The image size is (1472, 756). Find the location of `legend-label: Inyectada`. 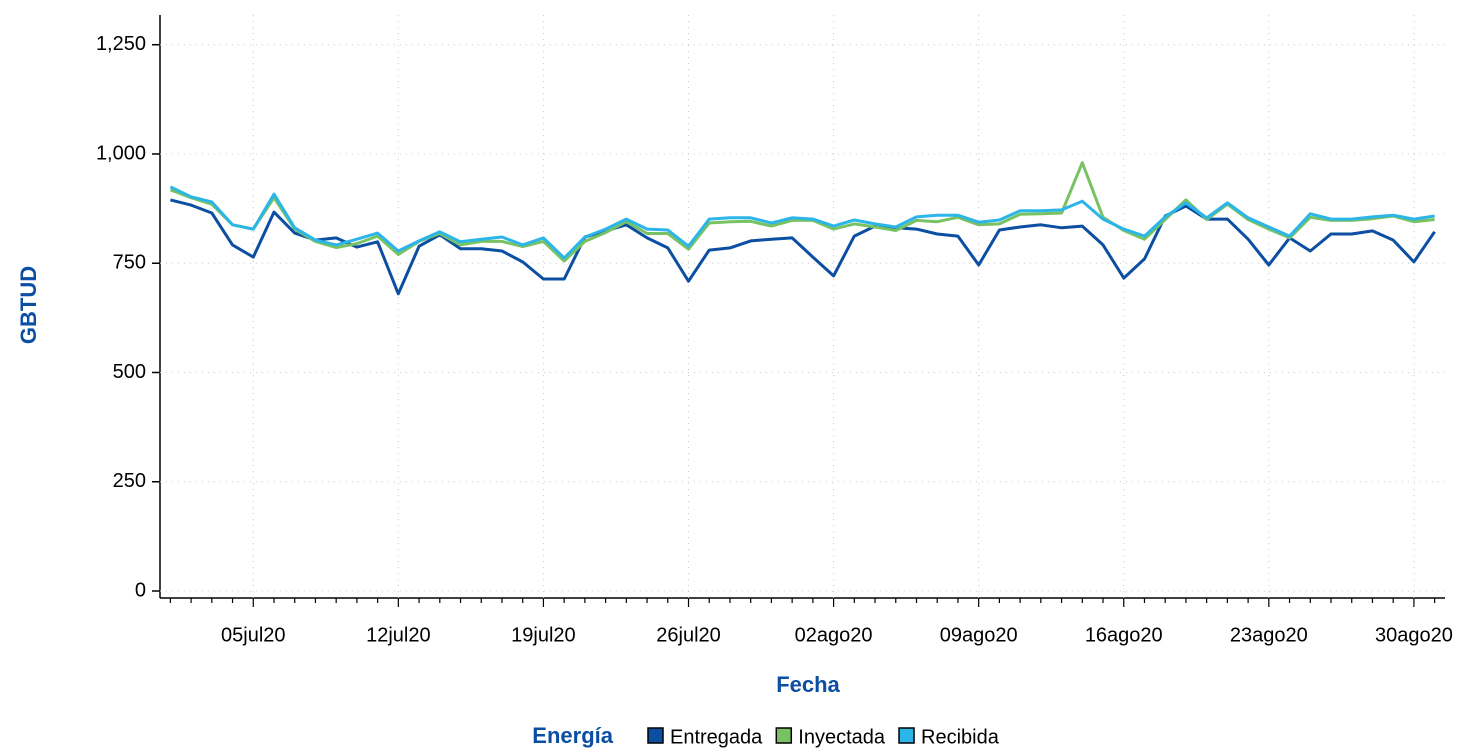

legend-label: Inyectada is located at coordinates (842, 737).